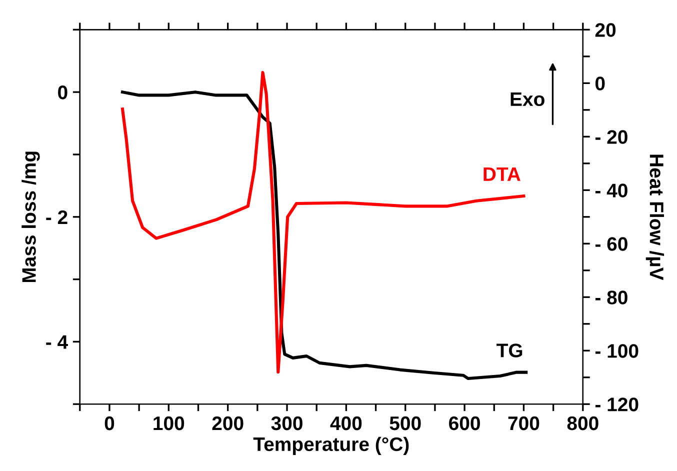  What do you see at coordinates (616, 351) in the screenshot?
I see `y2-tick-label: - 100` at bounding box center [616, 351].